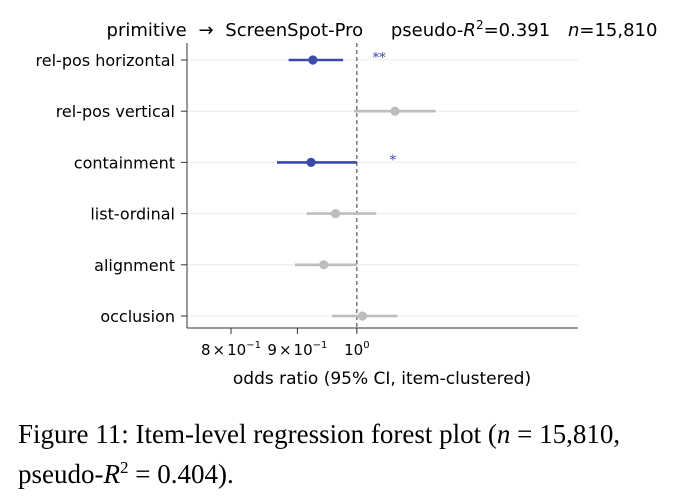 The height and width of the screenshot is (504, 687). I want to click on x-tick-labels: 8 × 10−1 9 × 10−1 100, so click(285, 349).